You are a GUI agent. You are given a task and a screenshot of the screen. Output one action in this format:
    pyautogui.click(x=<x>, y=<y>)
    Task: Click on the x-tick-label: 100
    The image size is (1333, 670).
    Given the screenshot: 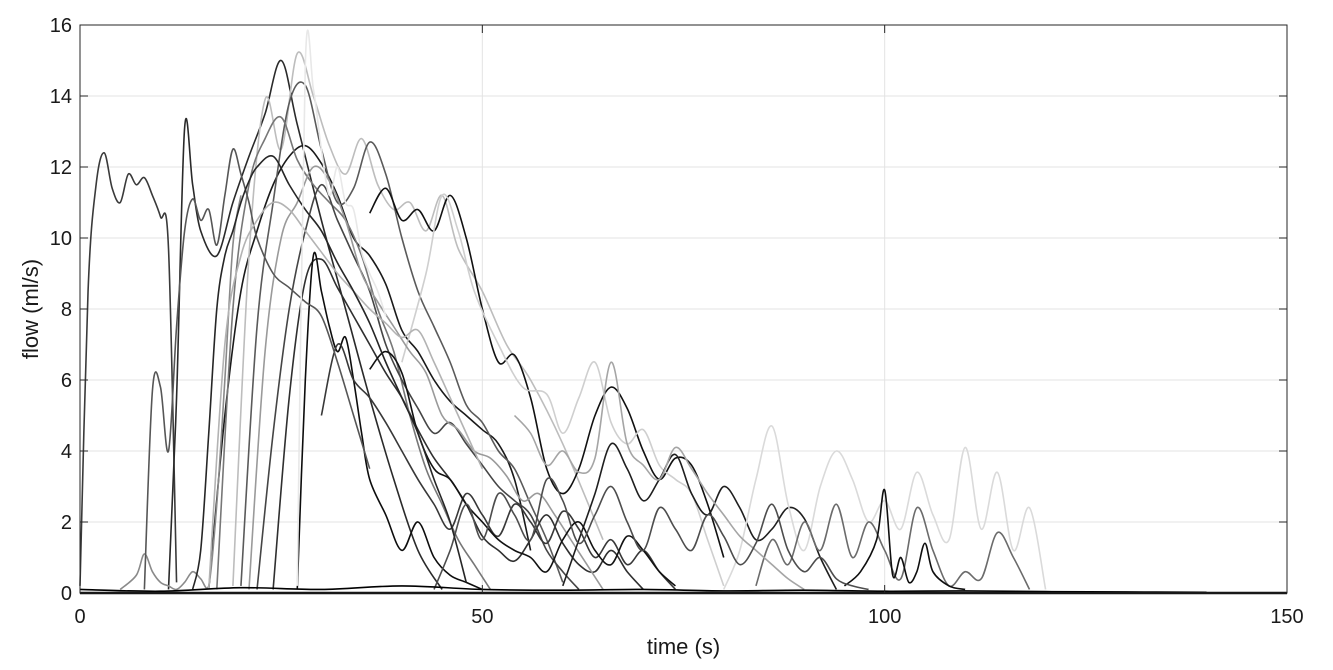 What is the action you would take?
    pyautogui.click(x=884, y=617)
    